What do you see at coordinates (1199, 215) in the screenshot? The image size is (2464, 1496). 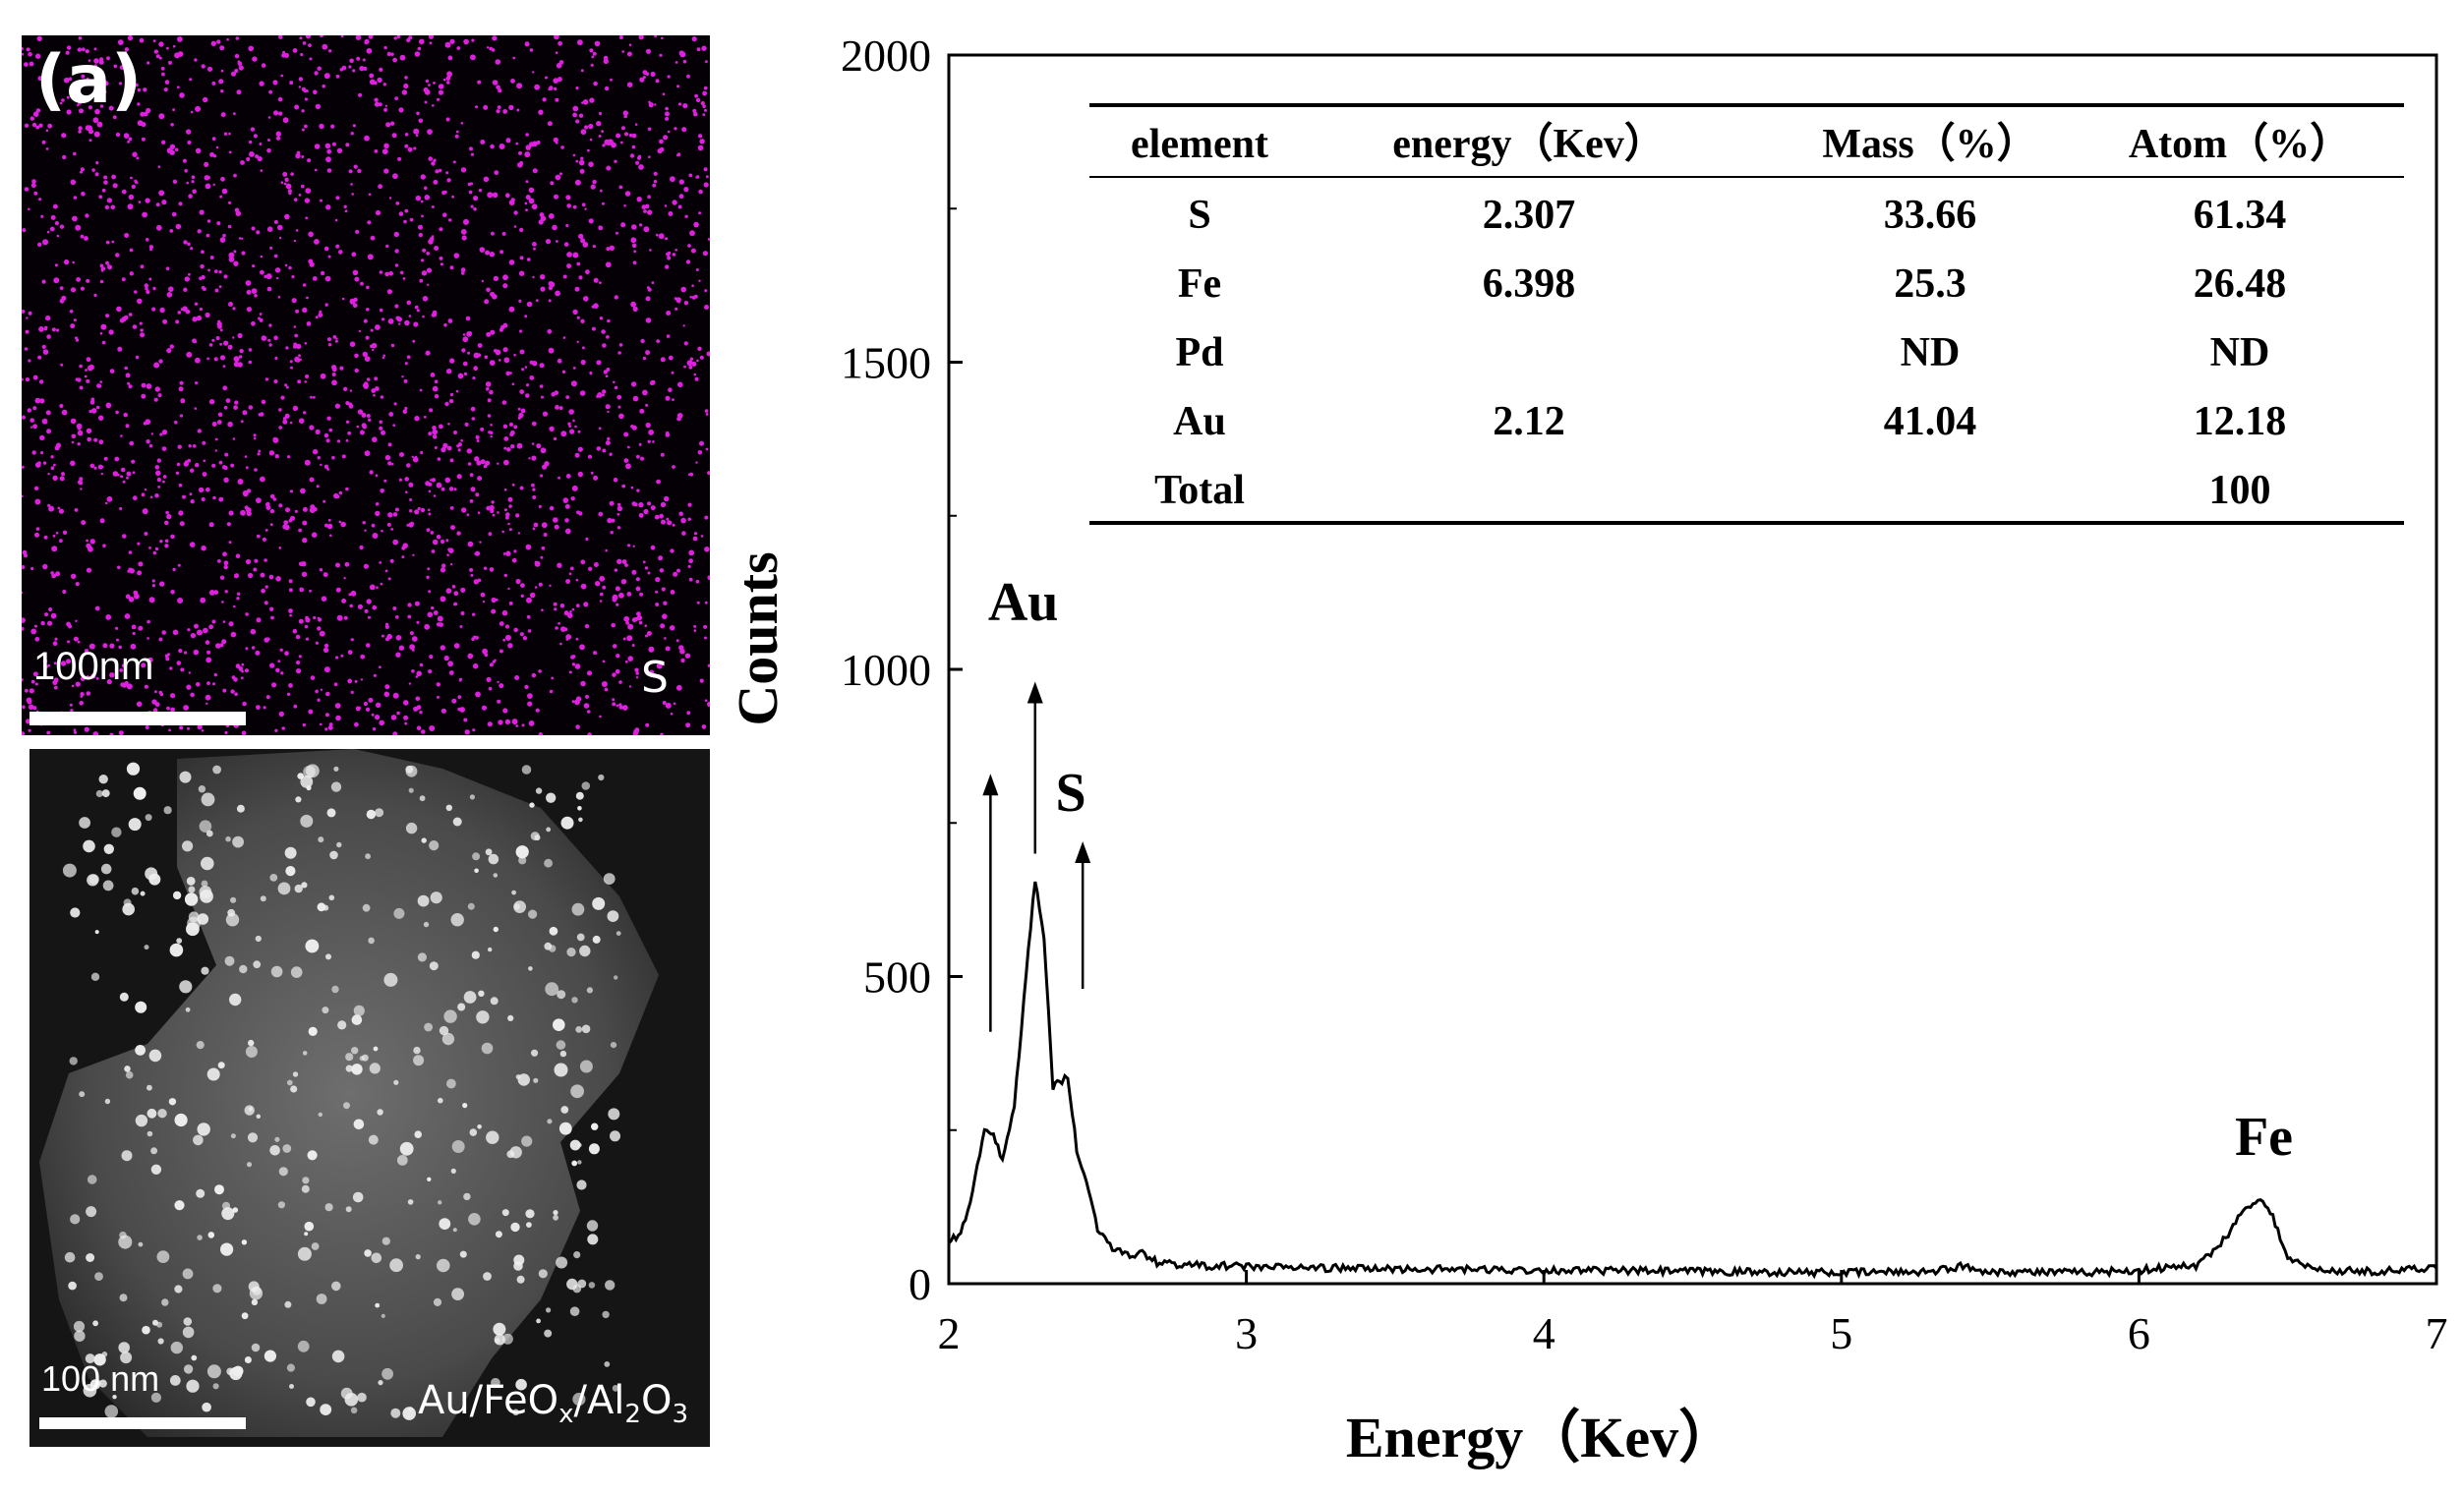 I see `table-cell: S` at bounding box center [1199, 215].